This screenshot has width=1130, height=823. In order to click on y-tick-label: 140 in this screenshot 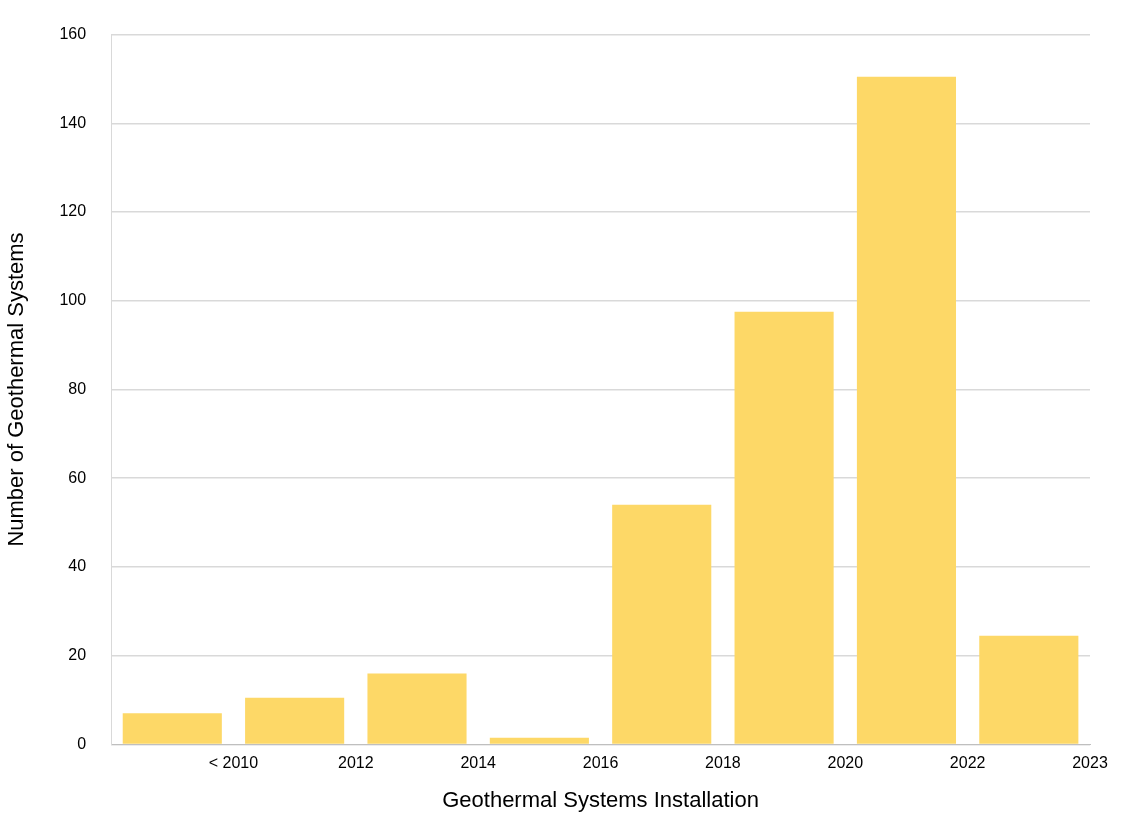, I will do `click(73, 122)`.